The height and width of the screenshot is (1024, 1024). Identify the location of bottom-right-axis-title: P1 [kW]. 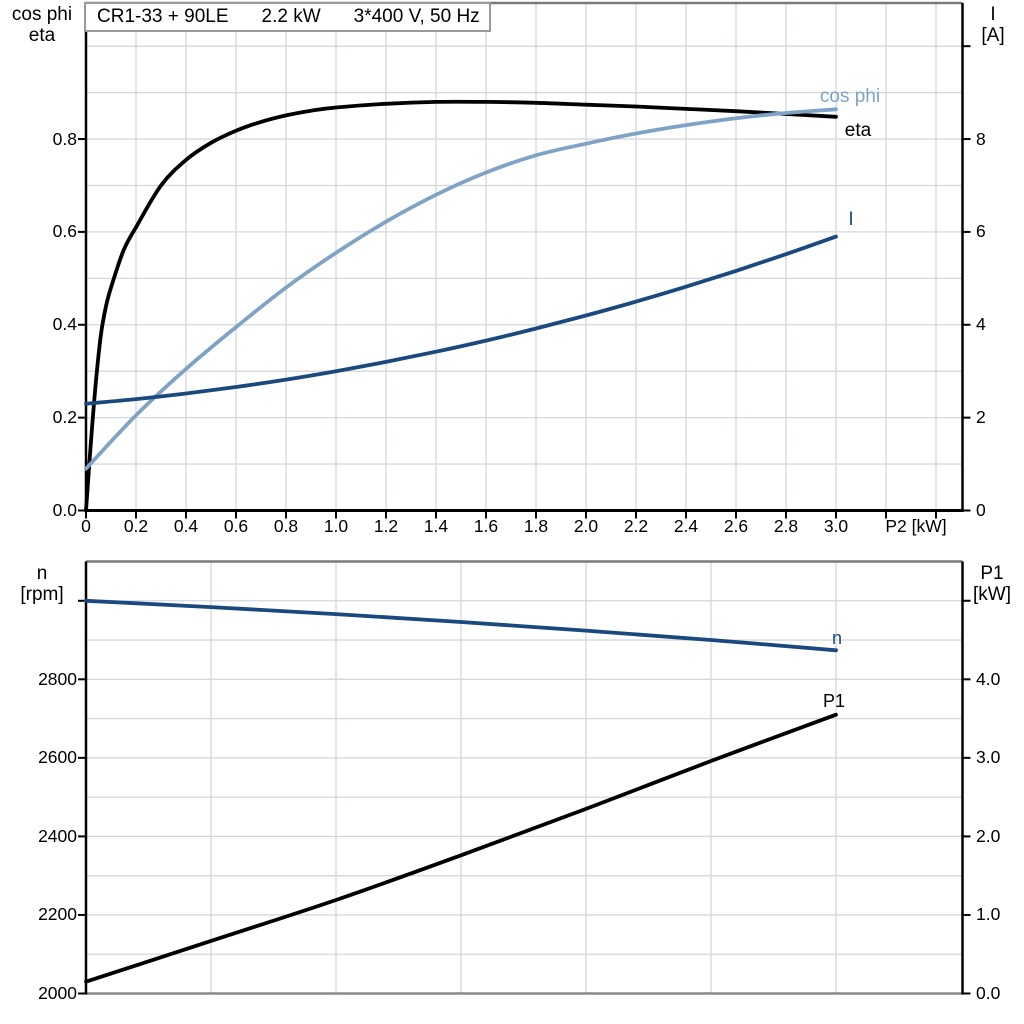
(992, 584).